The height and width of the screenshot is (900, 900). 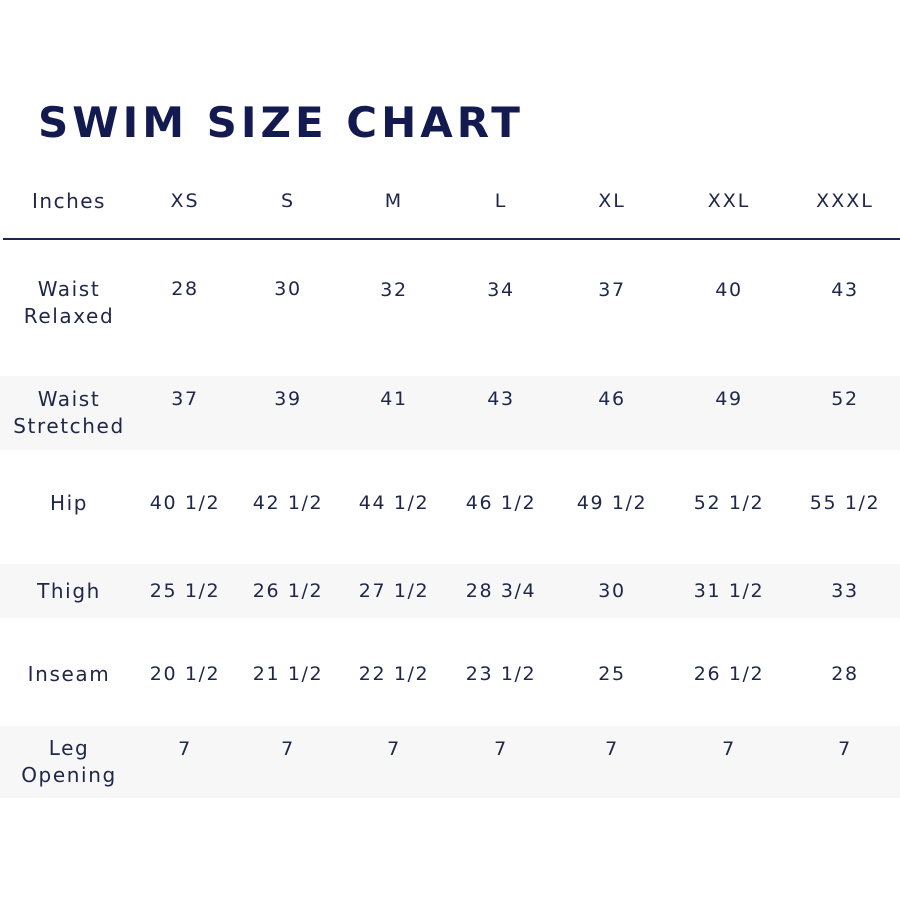 What do you see at coordinates (501, 591) in the screenshot?
I see `table-cell: 28 3/4` at bounding box center [501, 591].